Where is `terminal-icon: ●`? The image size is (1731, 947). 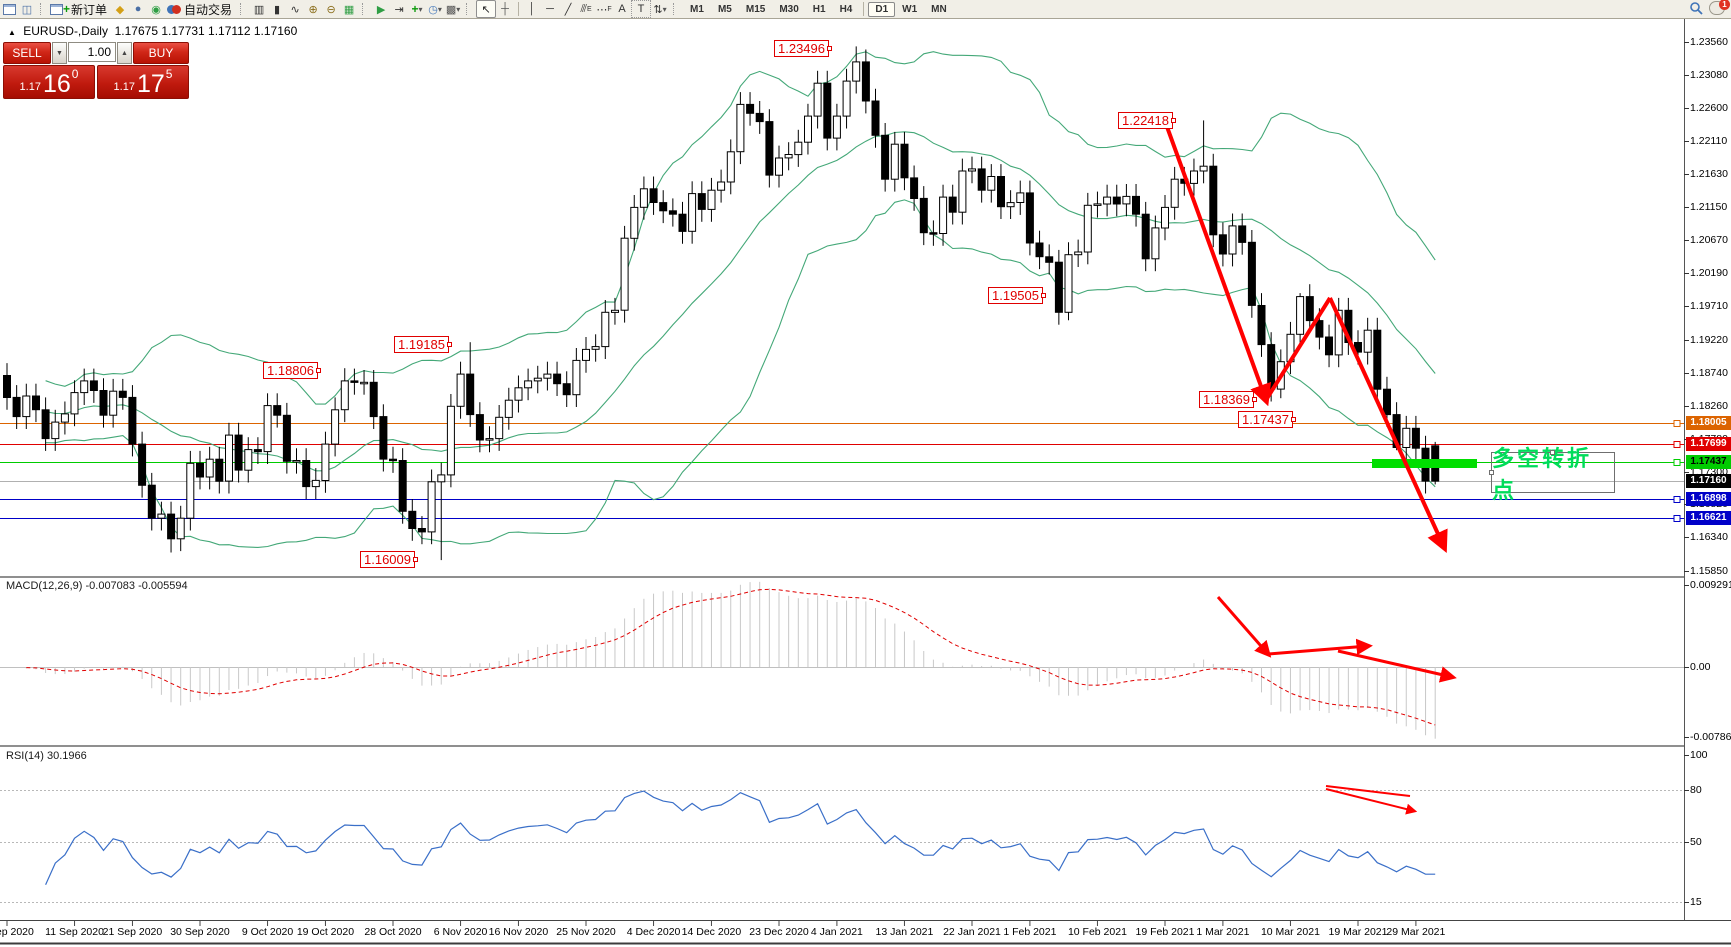
terminal-icon: ● is located at coordinates (138, 9).